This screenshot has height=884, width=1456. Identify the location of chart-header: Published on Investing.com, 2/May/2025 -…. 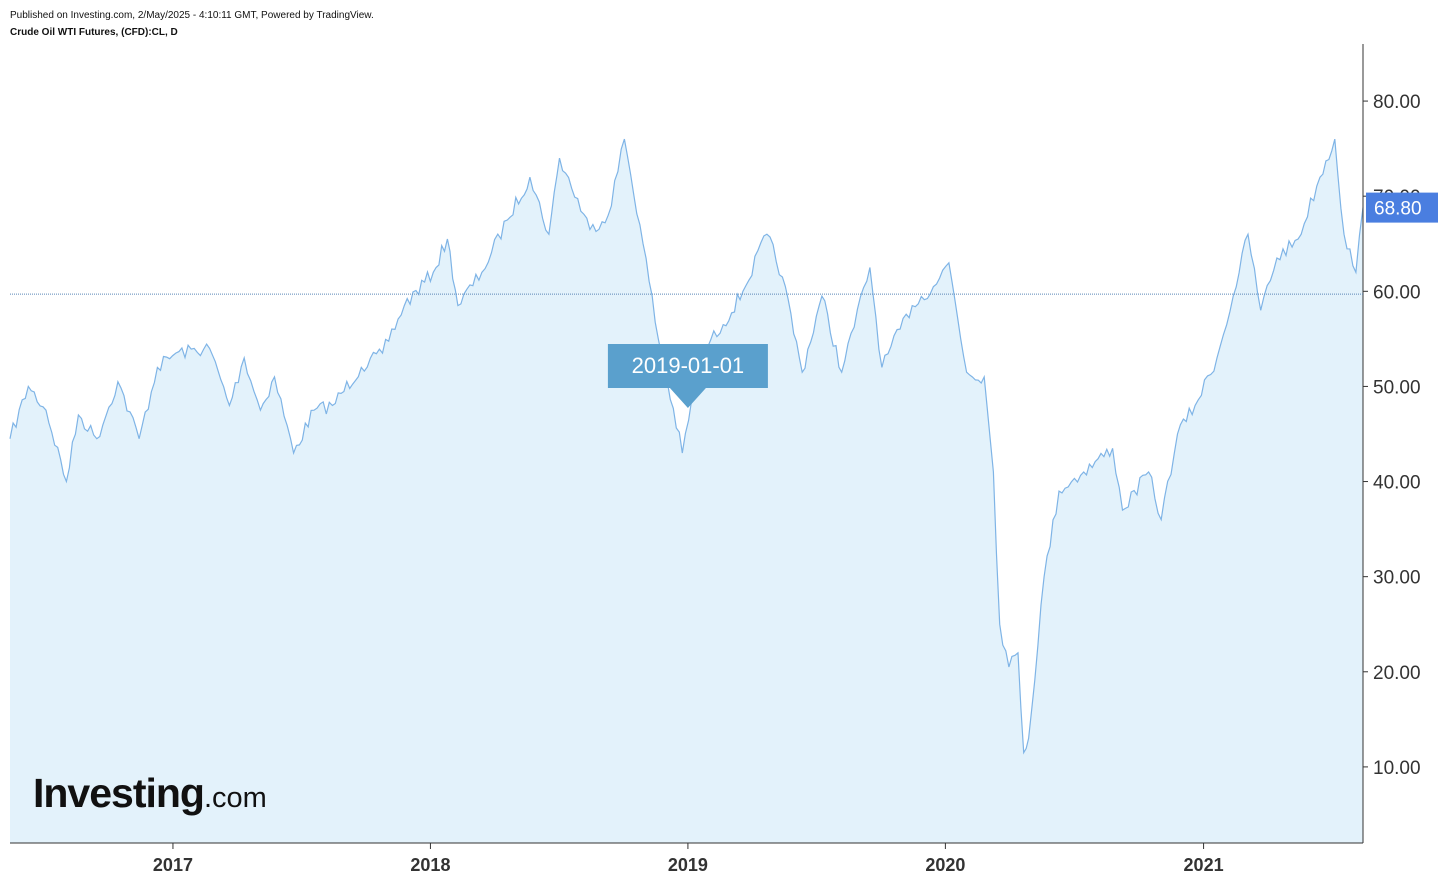
(192, 24).